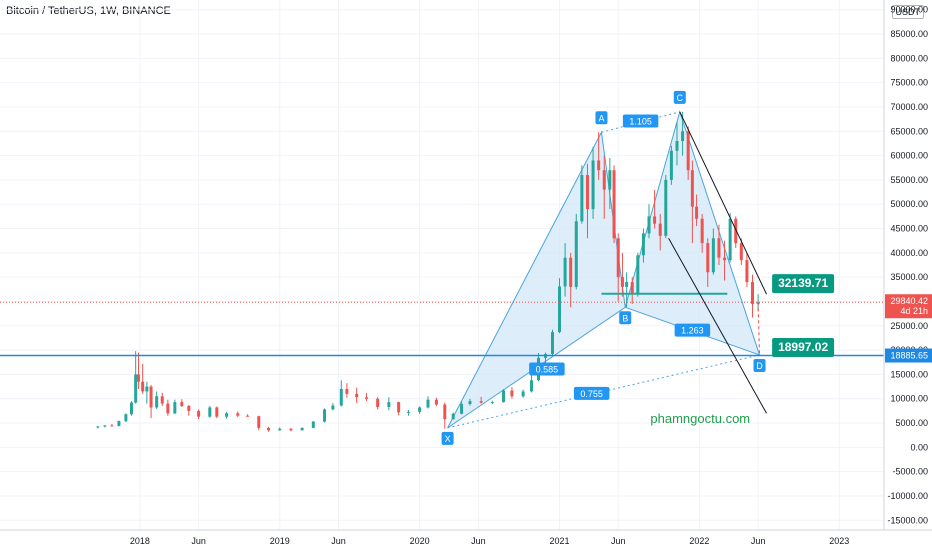  Describe the element at coordinates (640, 122) in the screenshot. I see `ratio-label: 1.105` at that location.